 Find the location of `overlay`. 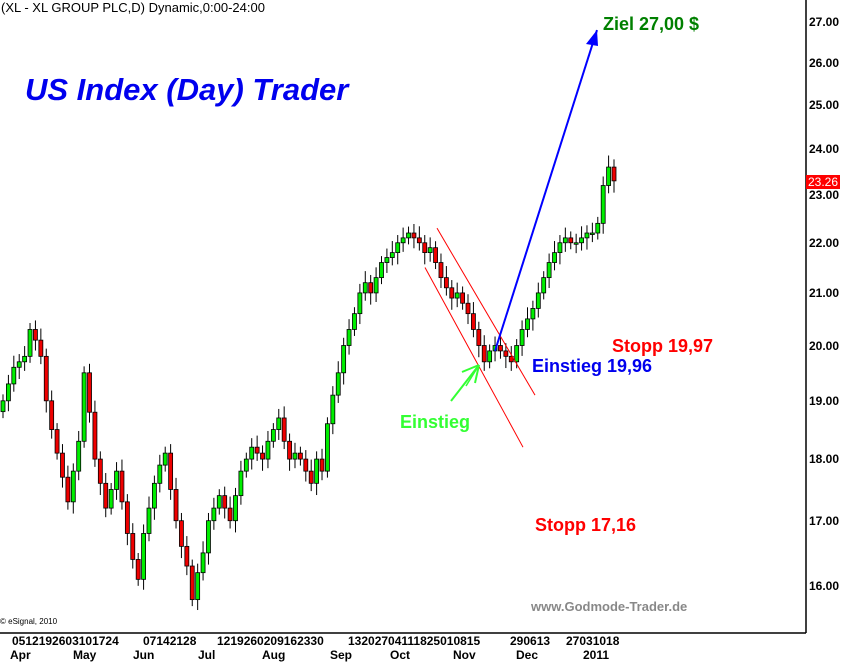

overlay is located at coordinates (511, 238).